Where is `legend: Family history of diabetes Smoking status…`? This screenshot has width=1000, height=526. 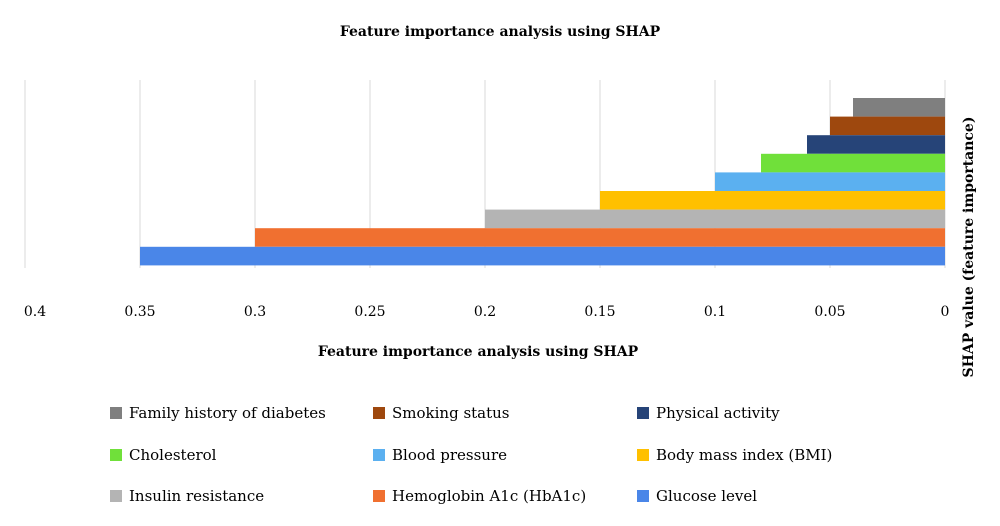 legend: Family history of diabetes Smoking status… is located at coordinates (471, 454).